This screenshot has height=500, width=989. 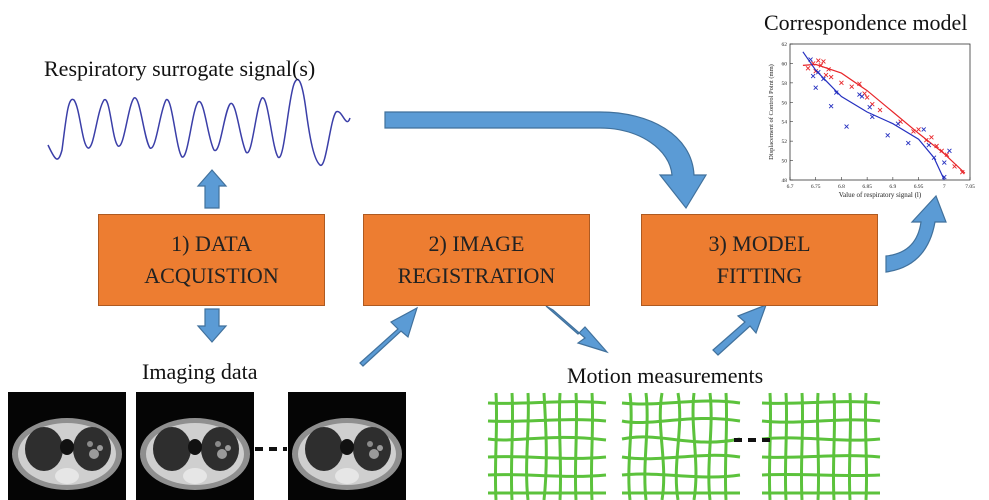 What do you see at coordinates (211, 275) in the screenshot?
I see `step-1-line2: ACQUISTION` at bounding box center [211, 275].